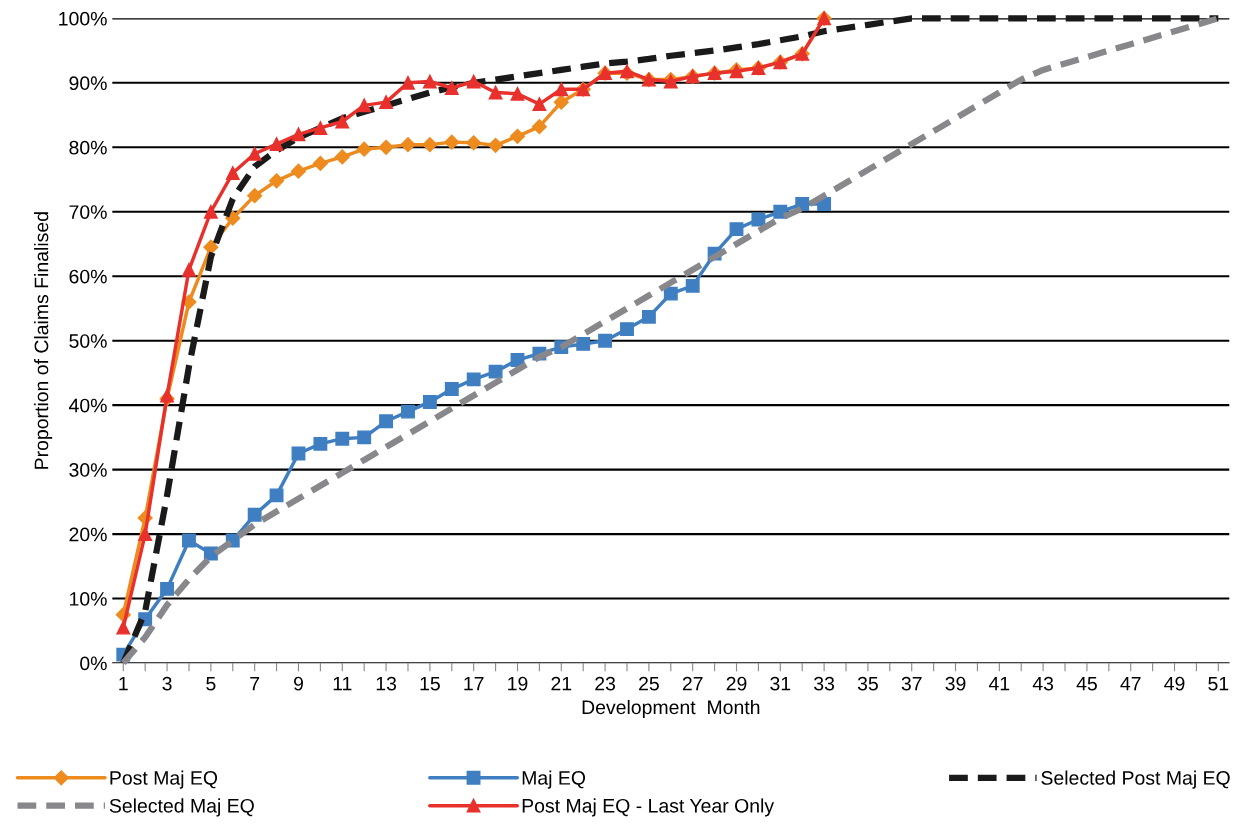  What do you see at coordinates (88, 599) in the screenshot?
I see `y-tick-label: 10%` at bounding box center [88, 599].